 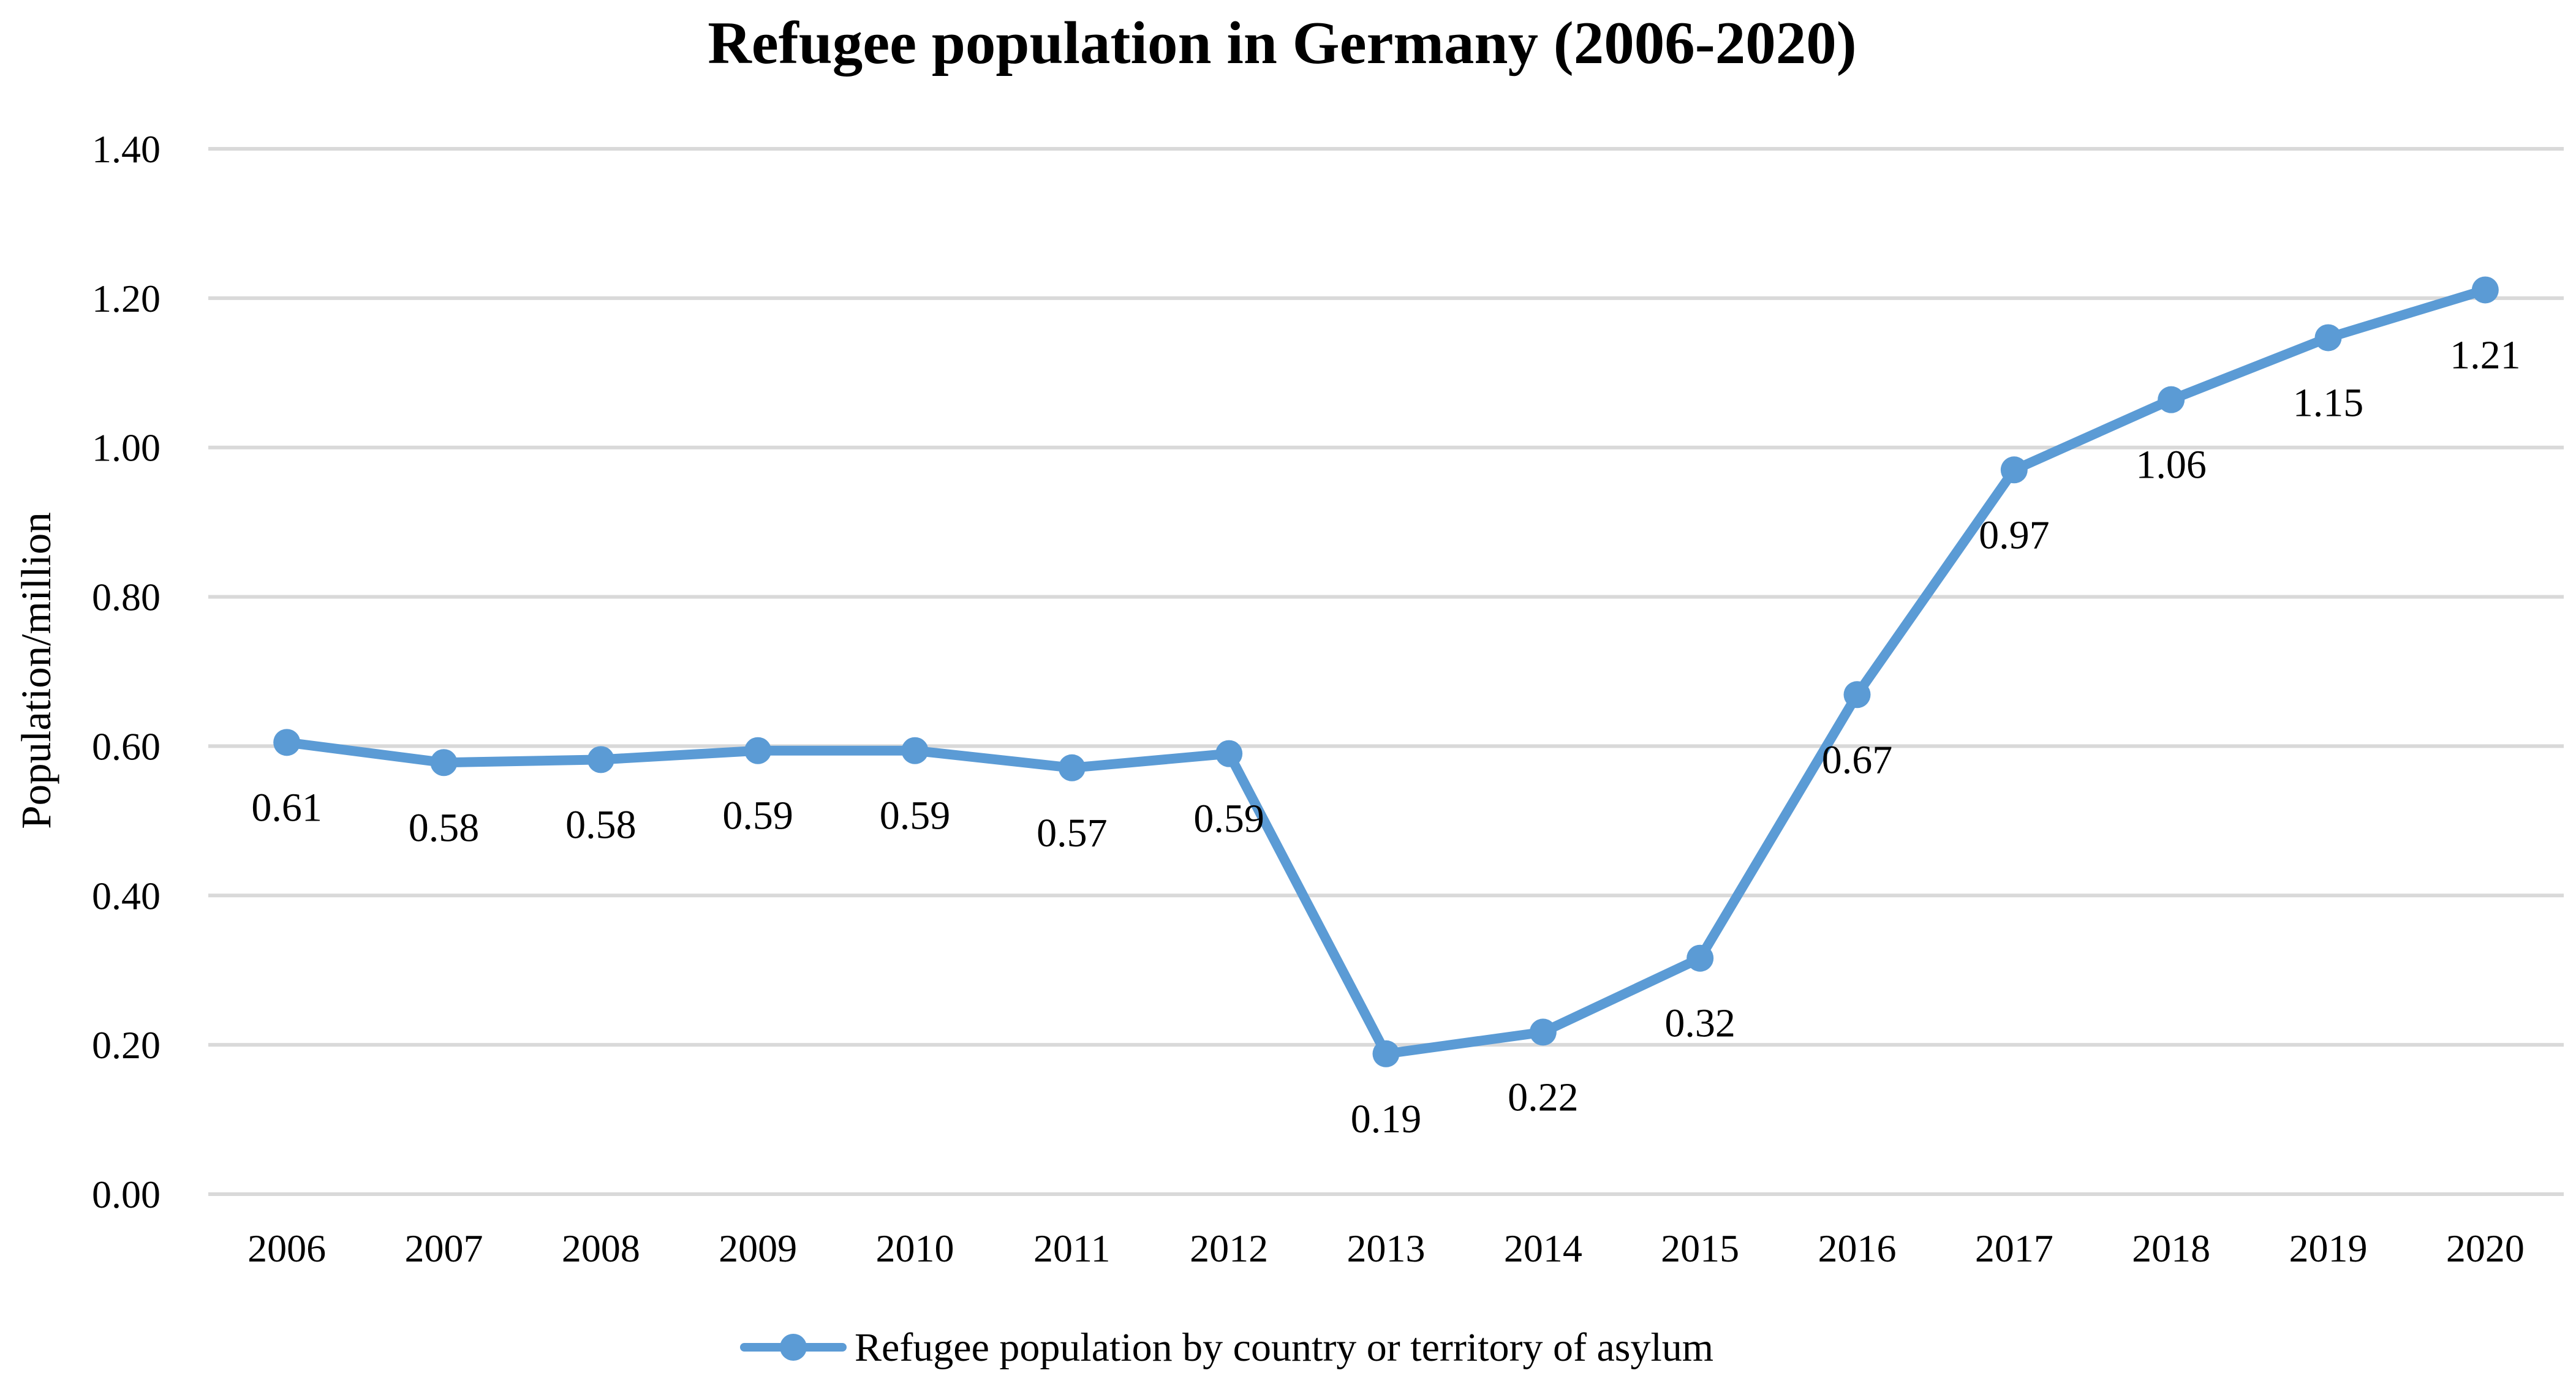 What do you see at coordinates (126, 1045) in the screenshot?
I see `y-tick-label: 0.20` at bounding box center [126, 1045].